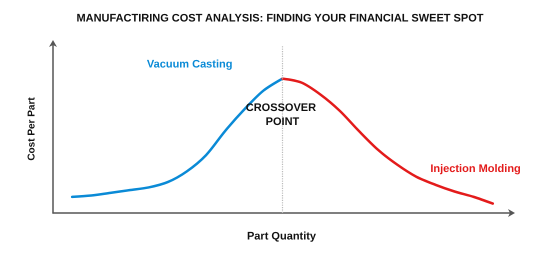 The width and height of the screenshot is (560, 263). What do you see at coordinates (281, 236) in the screenshot?
I see `x-axis-title: Part Quantity` at bounding box center [281, 236].